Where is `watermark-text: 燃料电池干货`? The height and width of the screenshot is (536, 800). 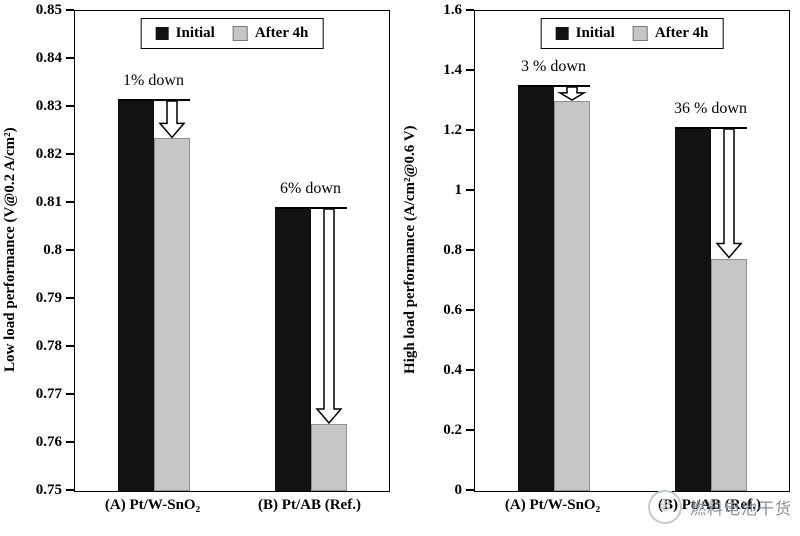
watermark-text: 燃料电池干货 is located at coordinates (740, 508).